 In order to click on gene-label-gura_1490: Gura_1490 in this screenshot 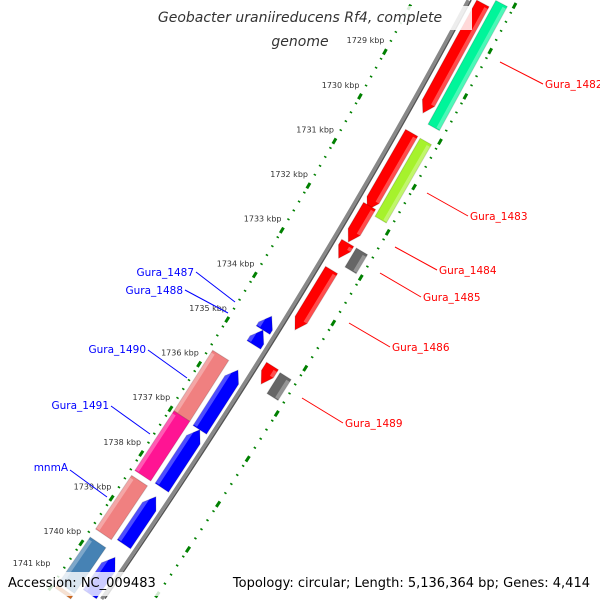, I will do `click(117, 350)`.